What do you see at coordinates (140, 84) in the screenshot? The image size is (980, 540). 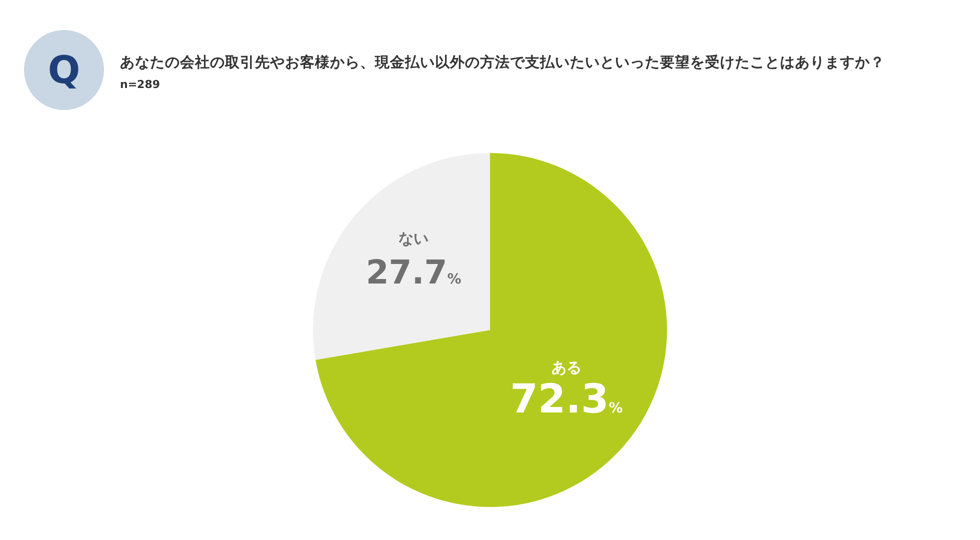 I see `text: n=289` at bounding box center [140, 84].